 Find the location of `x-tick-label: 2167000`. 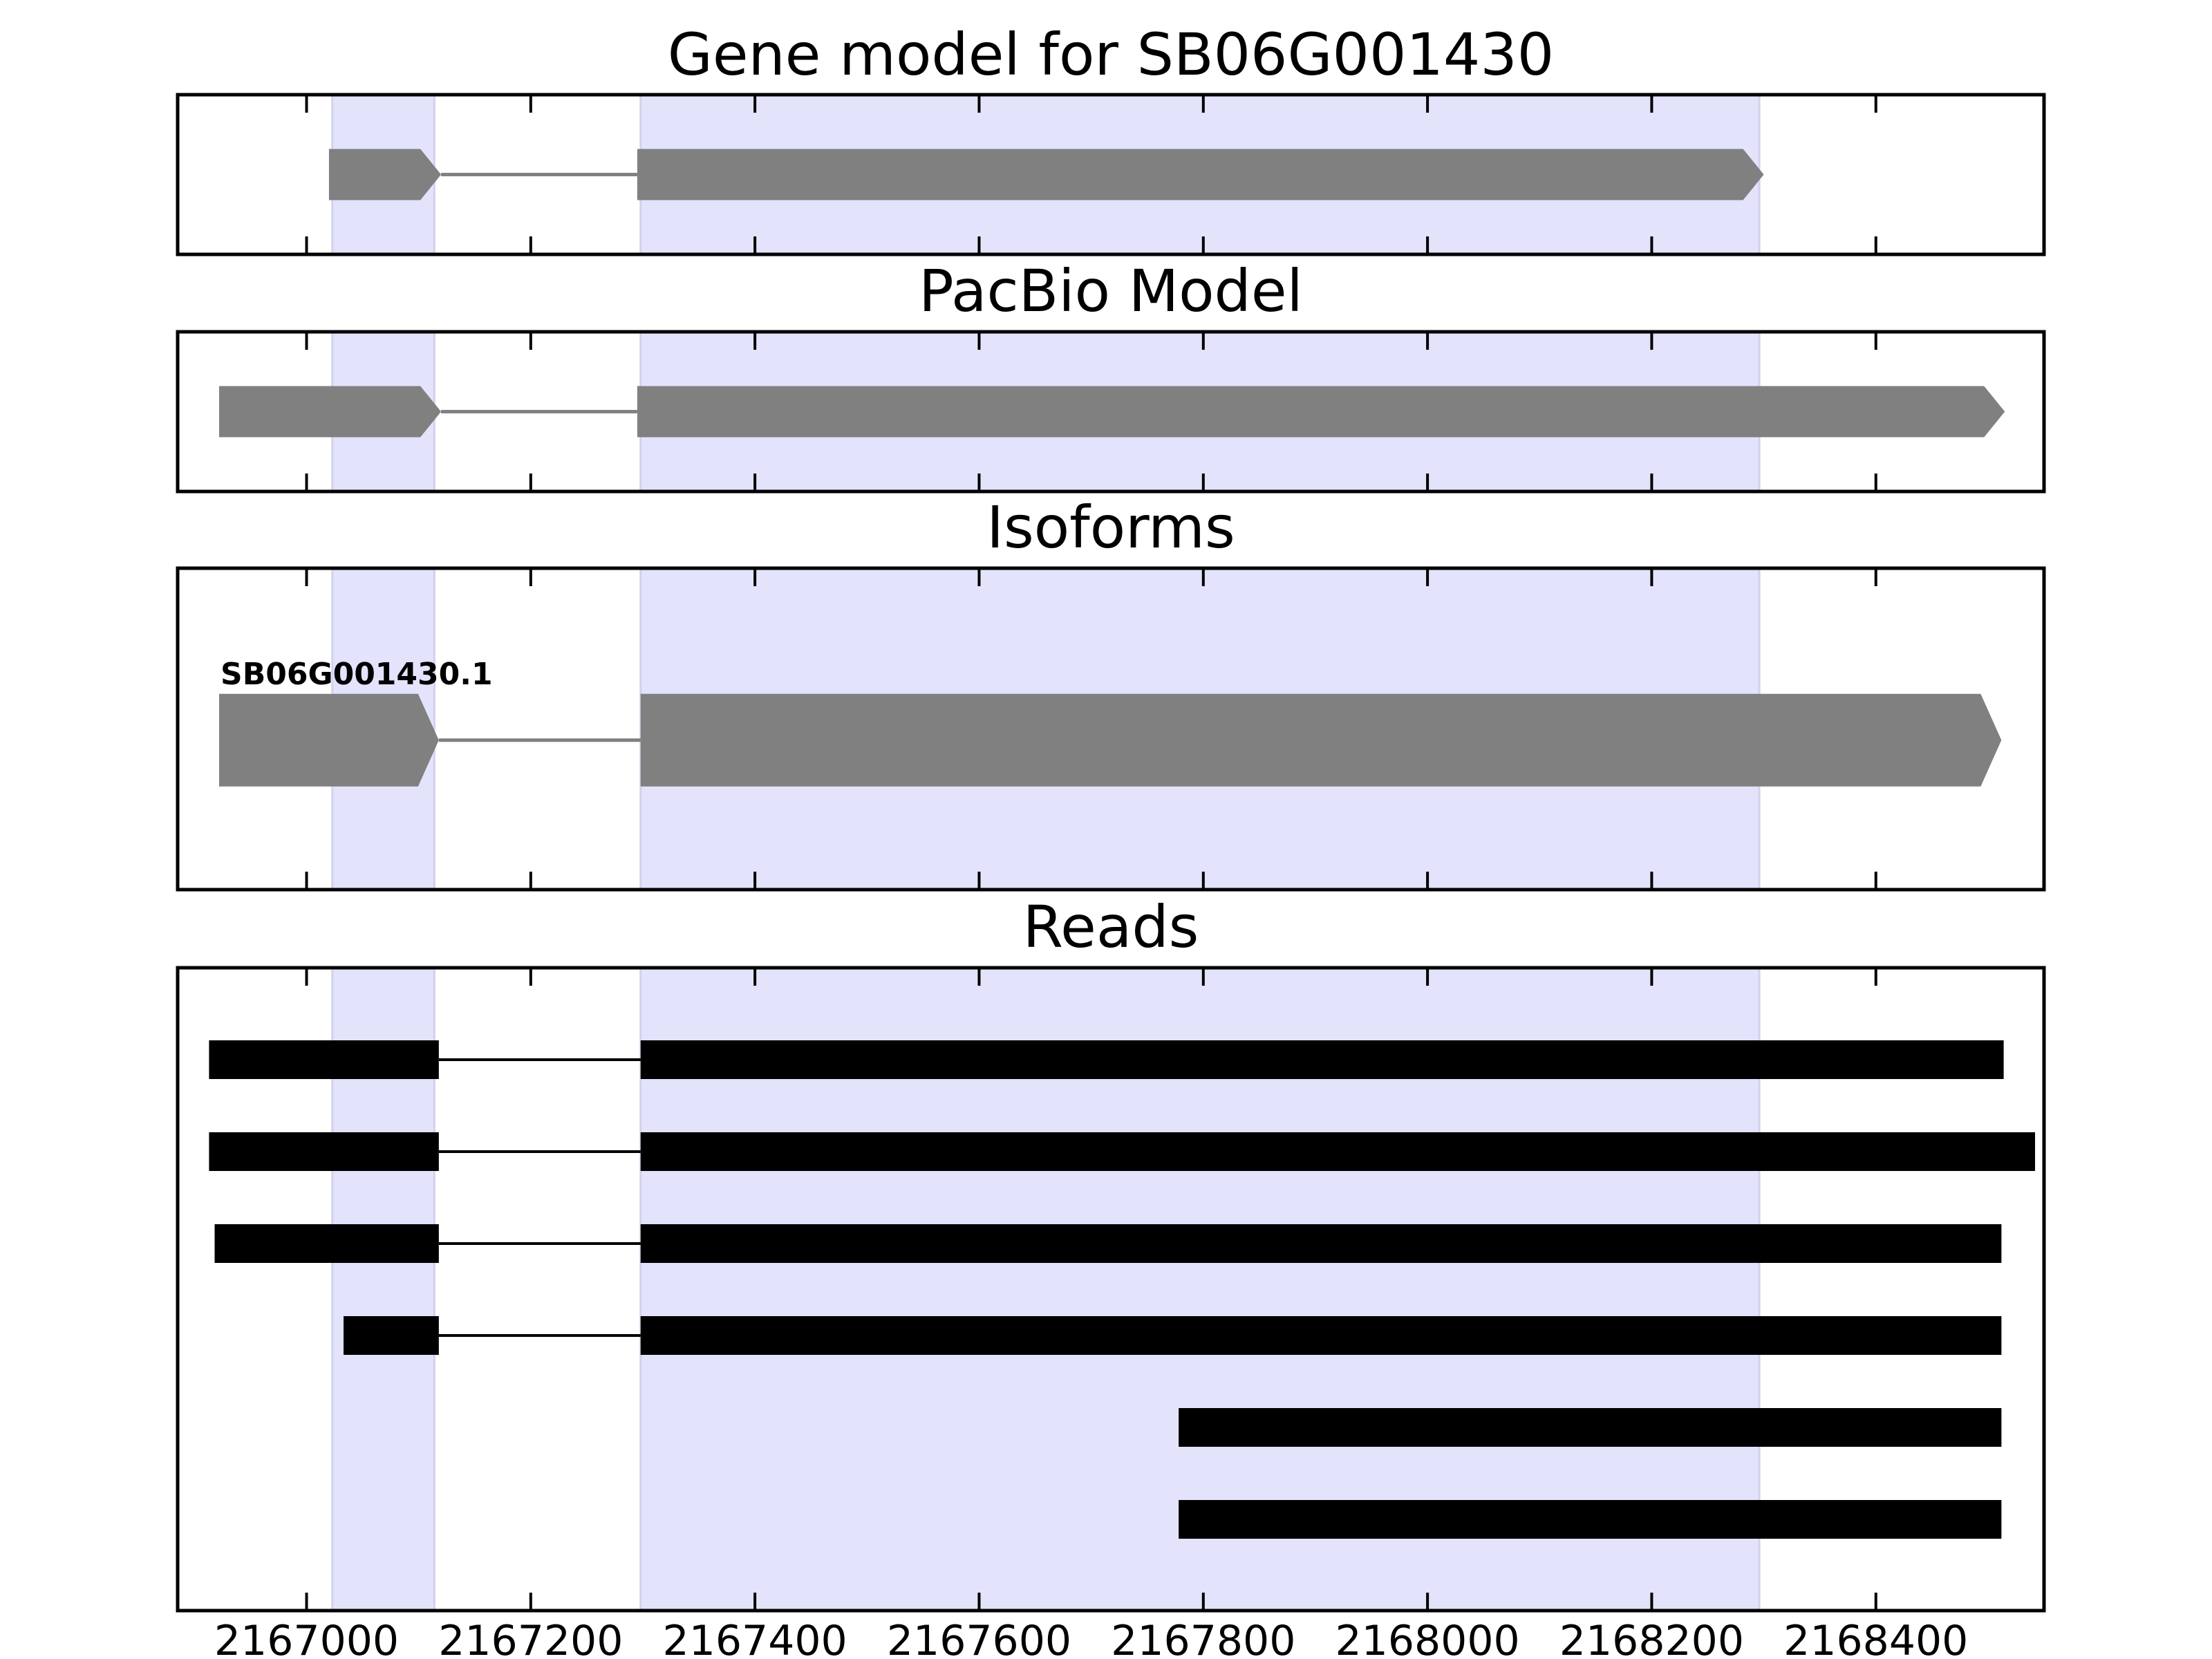

x-tick-label: 2167000 is located at coordinates (306, 1638).